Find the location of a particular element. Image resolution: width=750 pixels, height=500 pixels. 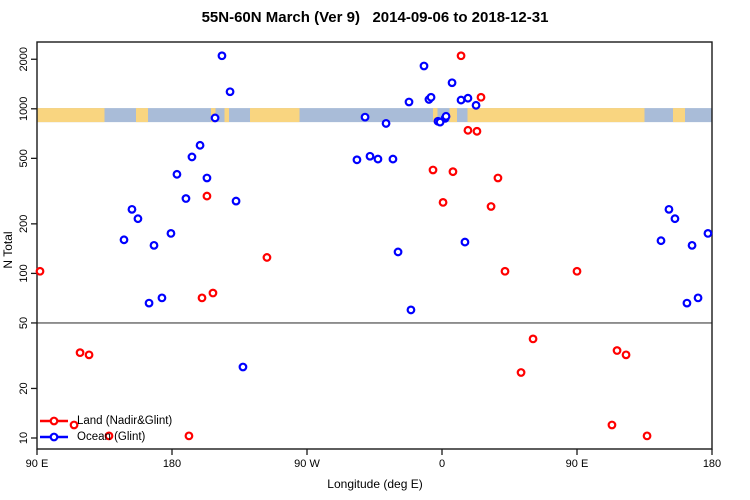

y-tick-label: 2000 is located at coordinates (24, 59).